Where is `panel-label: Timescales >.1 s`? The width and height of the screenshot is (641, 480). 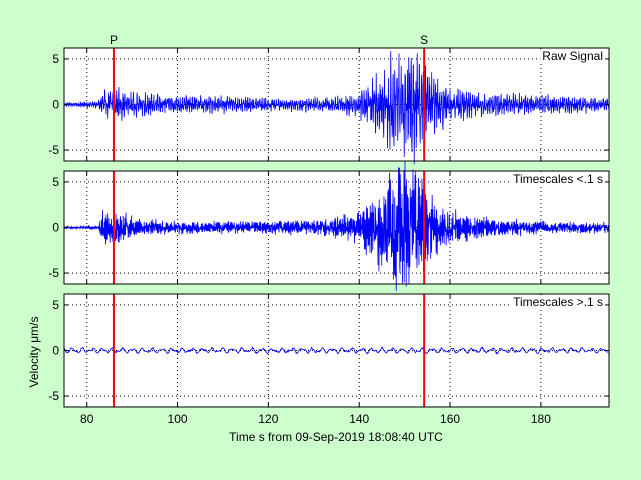
panel-label: Timescales >.1 s is located at coordinates (558, 302).